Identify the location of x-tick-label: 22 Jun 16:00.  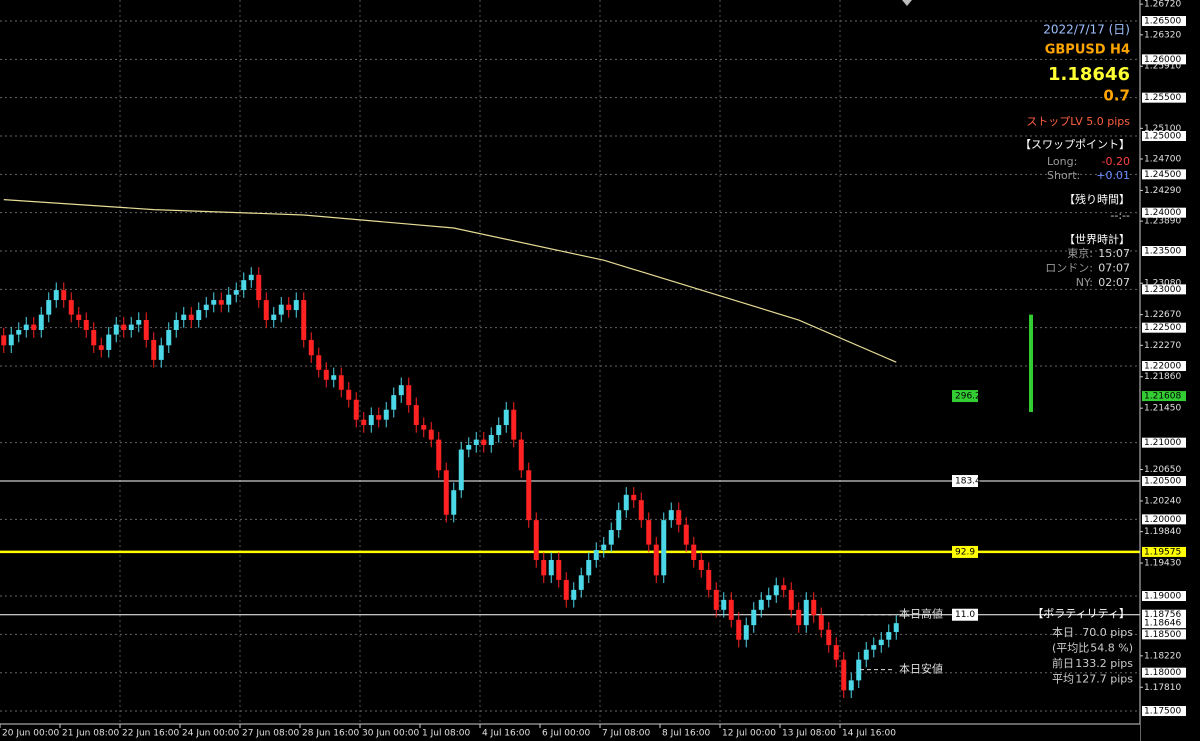
(150, 734).